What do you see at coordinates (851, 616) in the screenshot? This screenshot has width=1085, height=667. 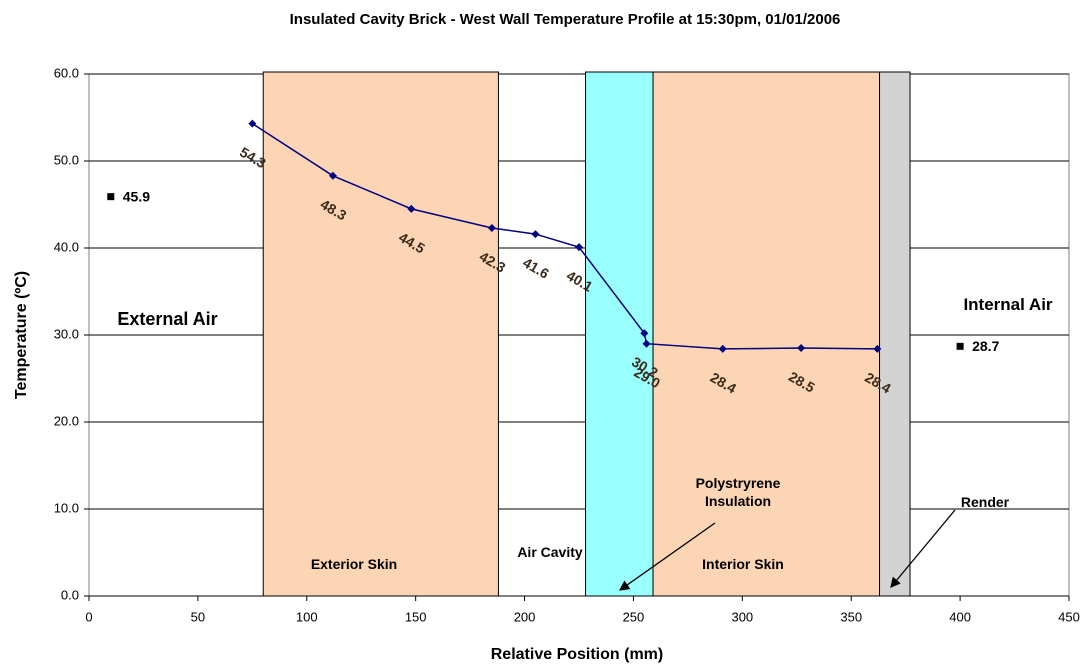 I see `x-tick-label: 350` at bounding box center [851, 616].